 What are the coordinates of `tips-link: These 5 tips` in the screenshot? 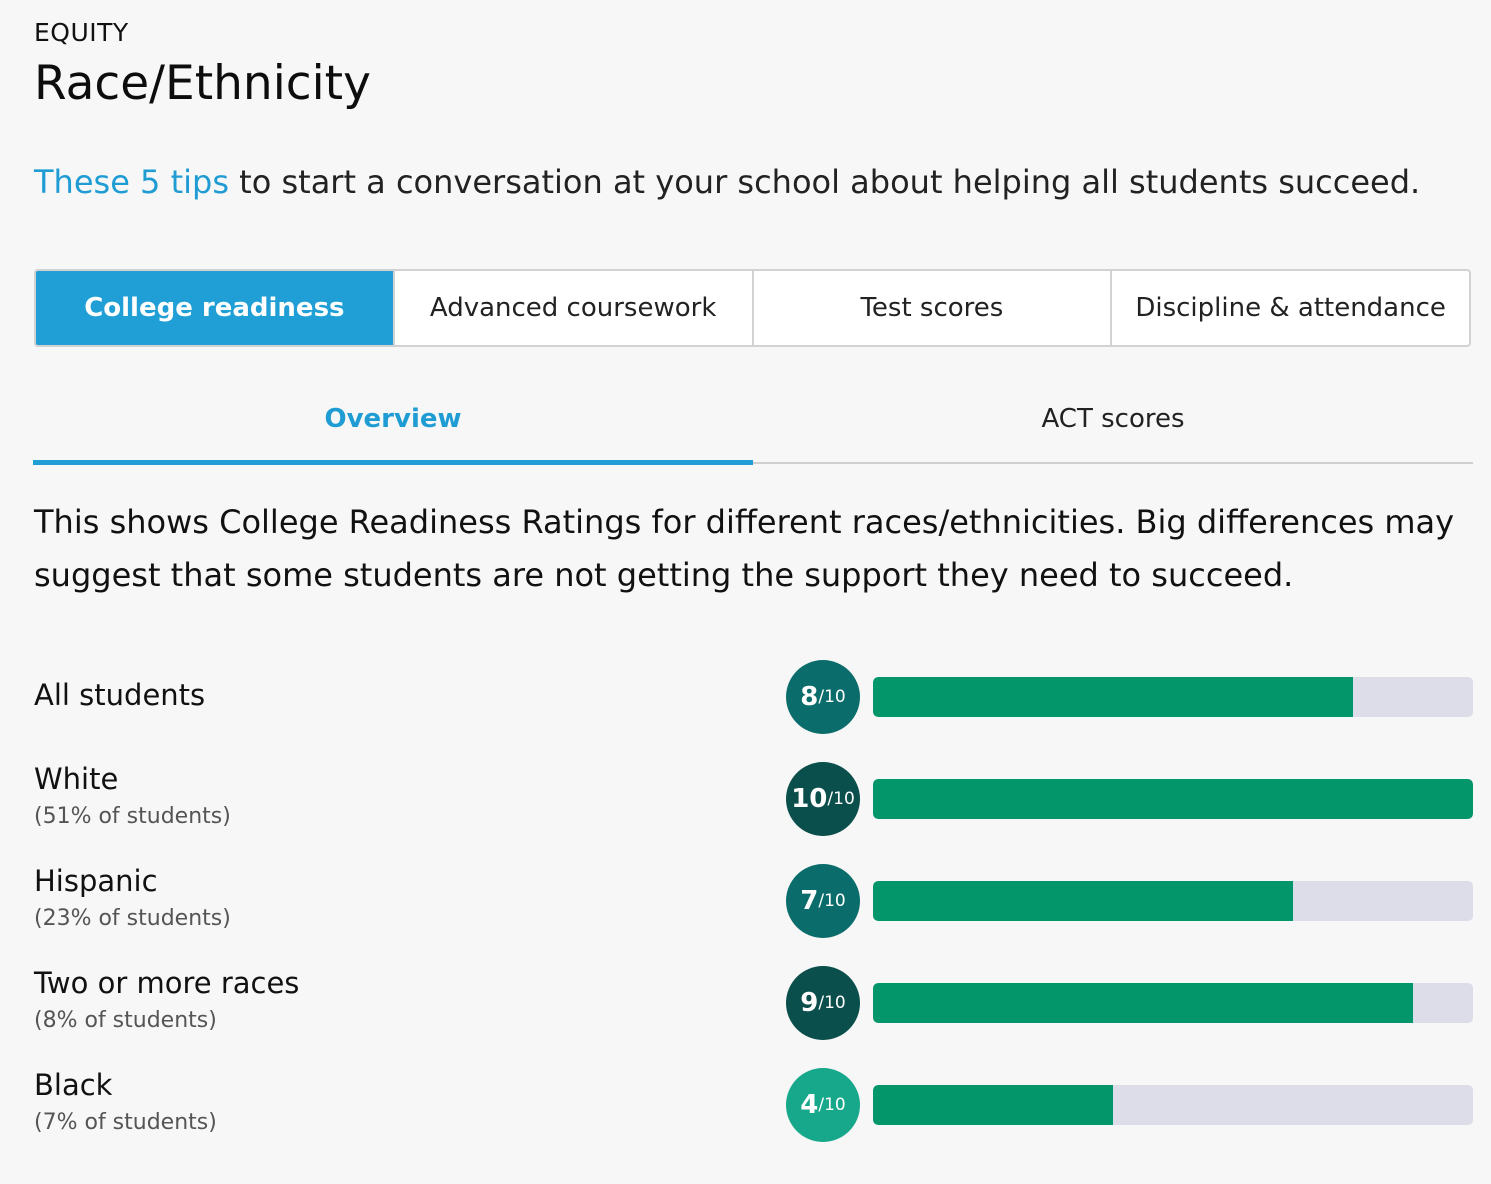 It's located at (131, 182).